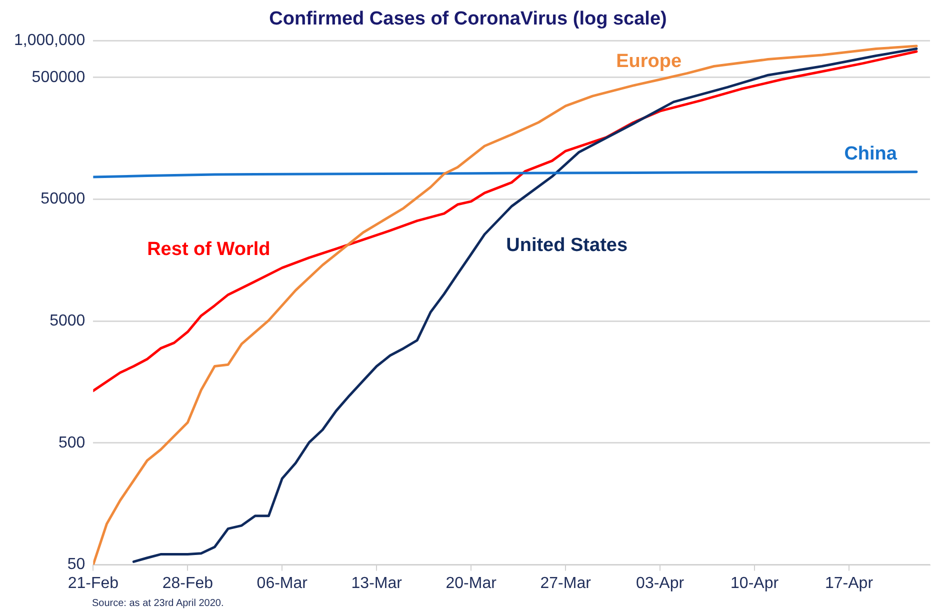 Image resolution: width=938 pixels, height=616 pixels. What do you see at coordinates (208, 249) in the screenshot?
I see `series-label: Rest of World` at bounding box center [208, 249].